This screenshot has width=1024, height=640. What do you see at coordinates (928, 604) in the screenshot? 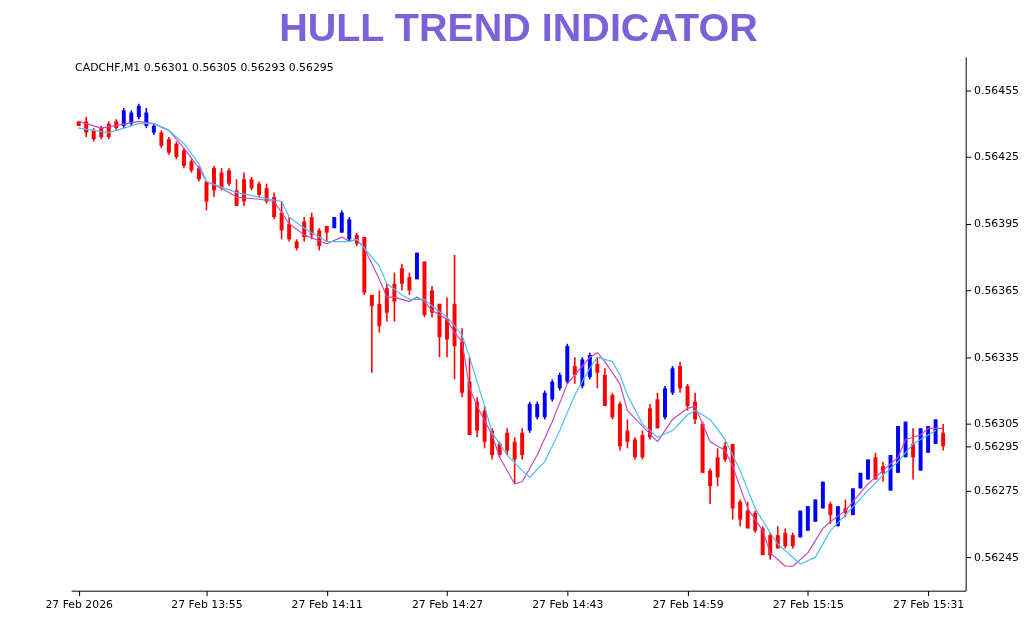
I see `x-tick-label: 27 Feb 15:31` at bounding box center [928, 604].